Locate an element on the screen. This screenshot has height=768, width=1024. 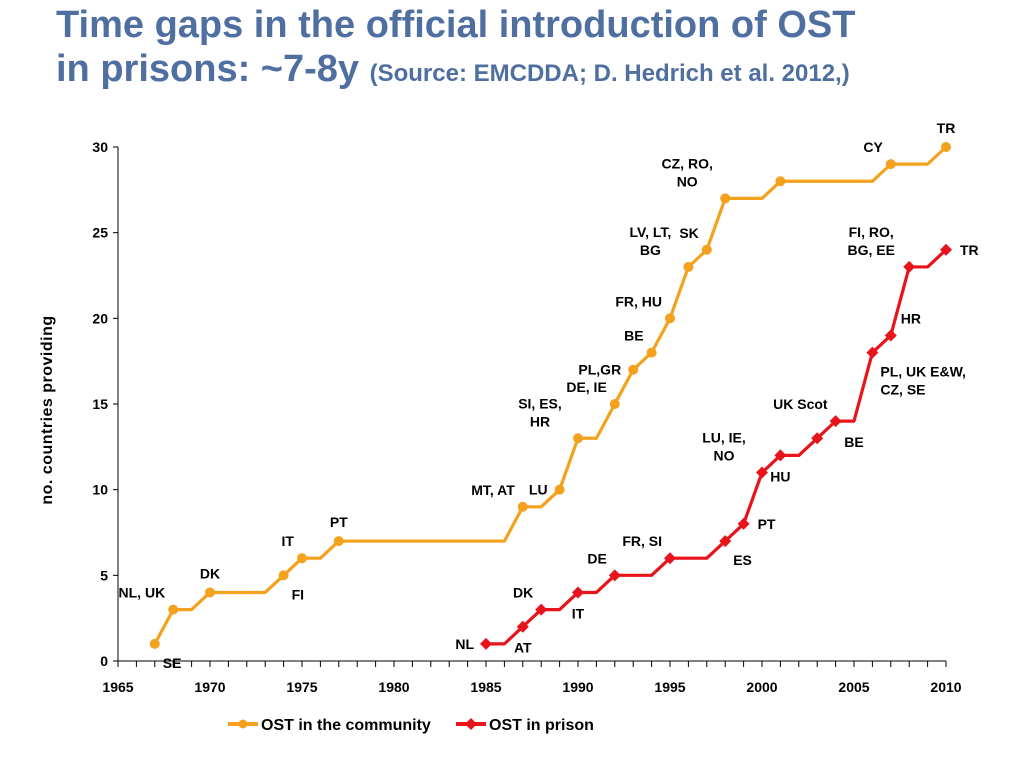
y-tick-label: 25 is located at coordinates (100, 233).